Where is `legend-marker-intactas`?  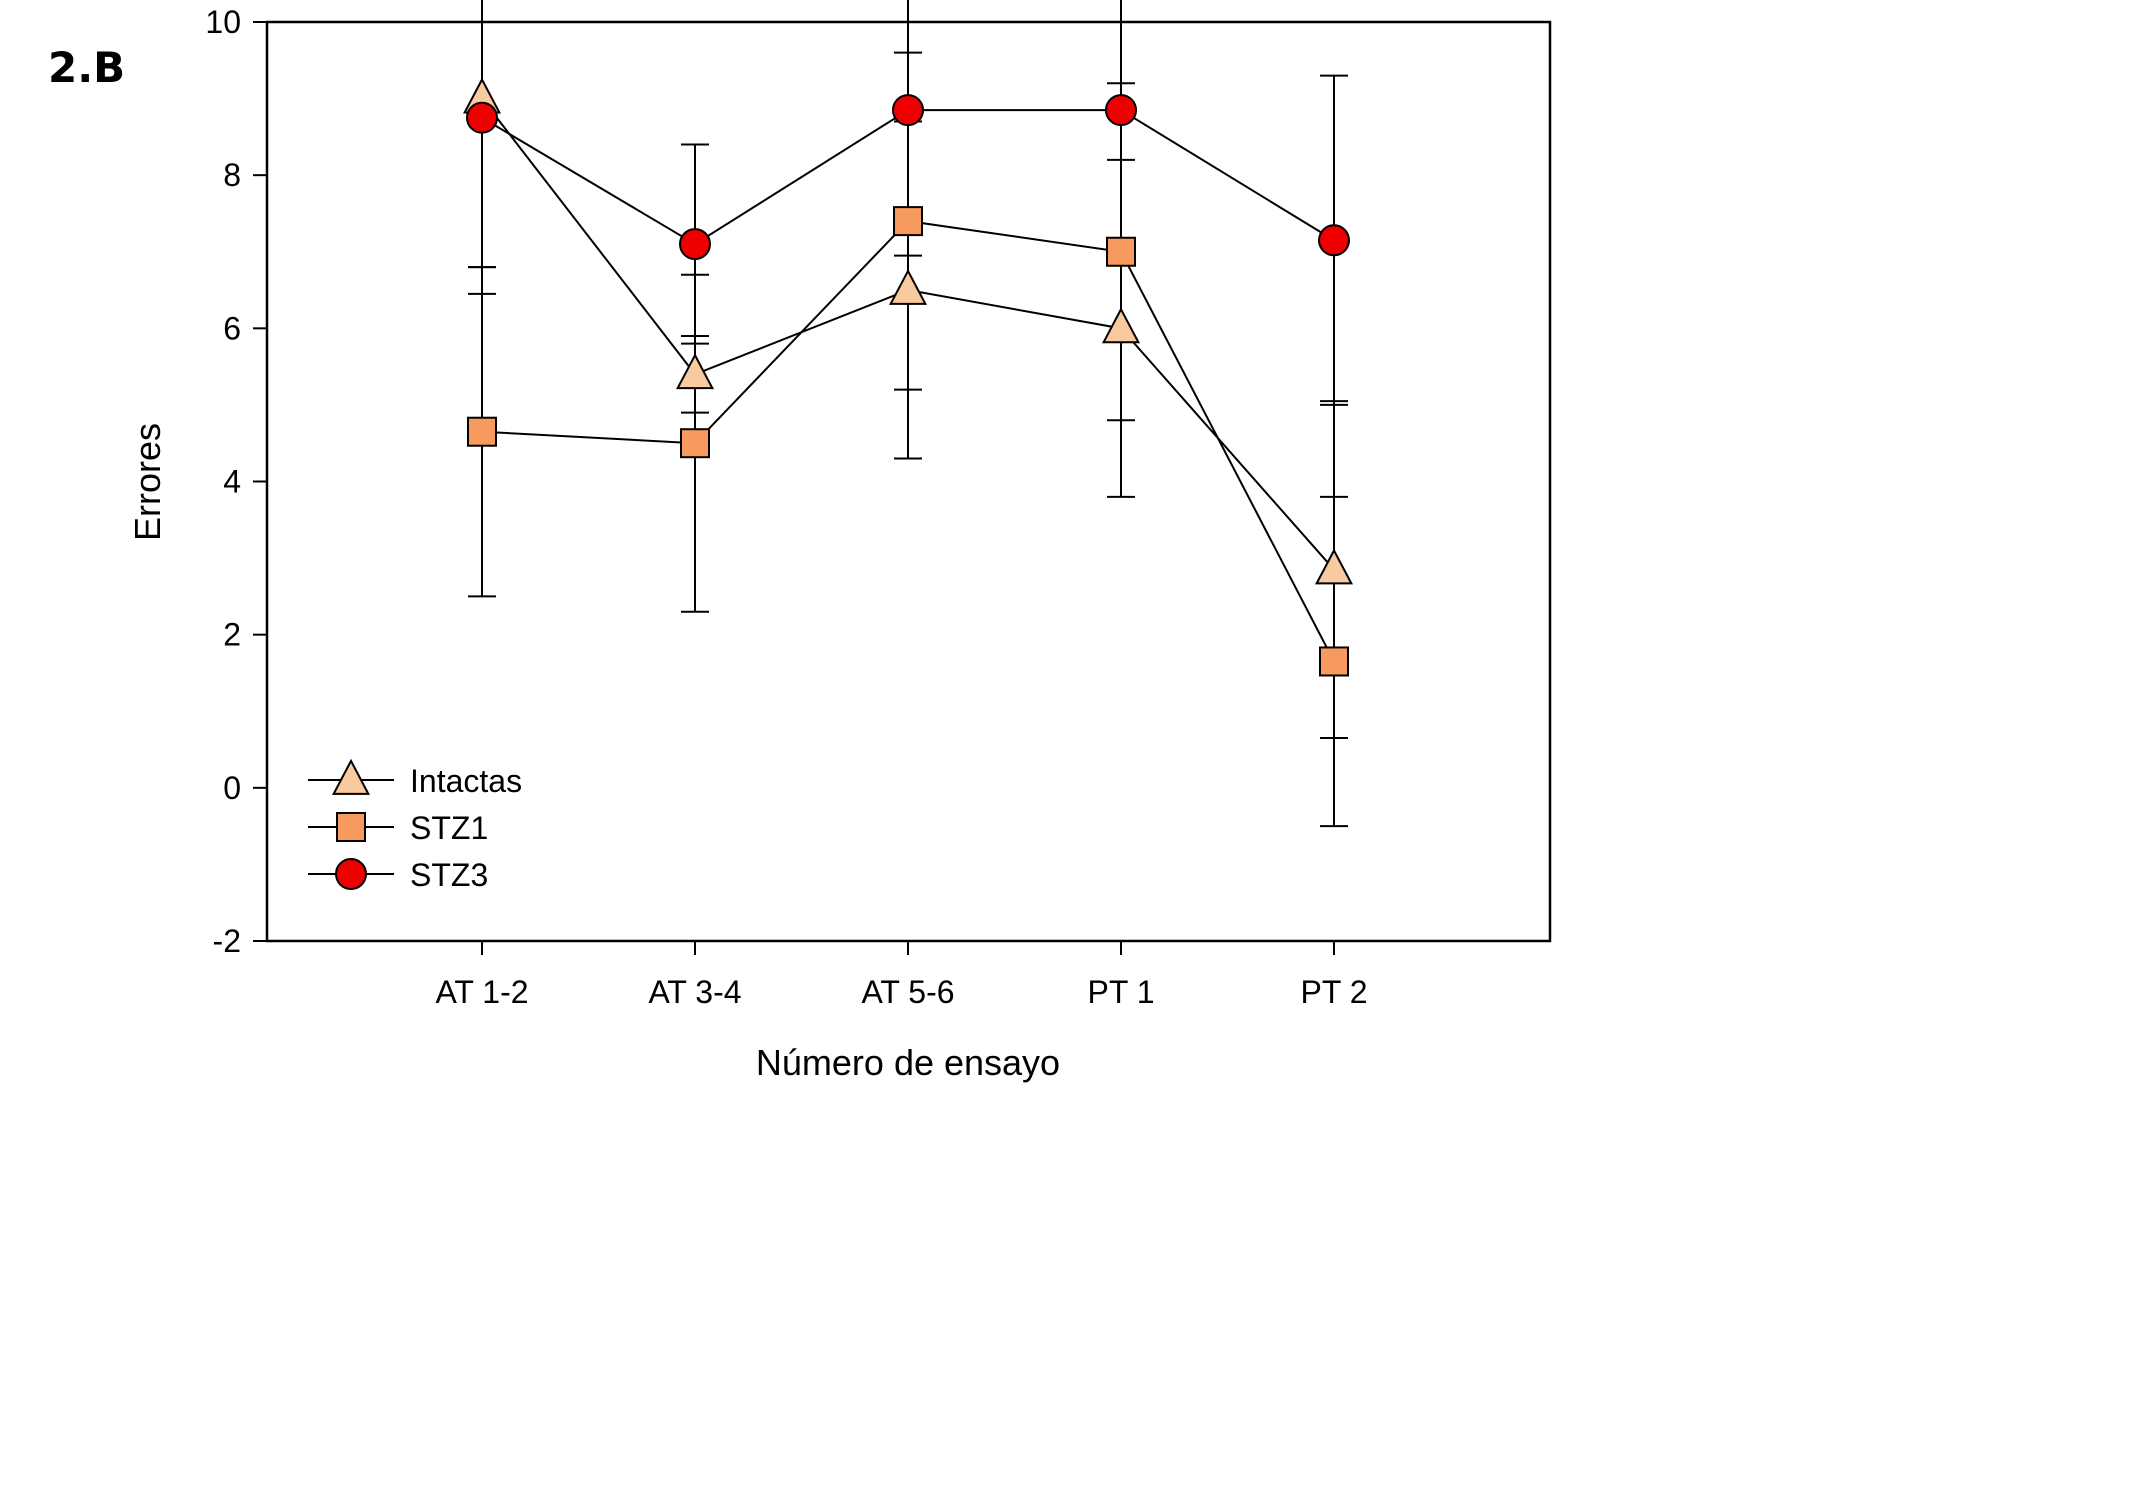
legend-marker-intactas is located at coordinates (351, 776).